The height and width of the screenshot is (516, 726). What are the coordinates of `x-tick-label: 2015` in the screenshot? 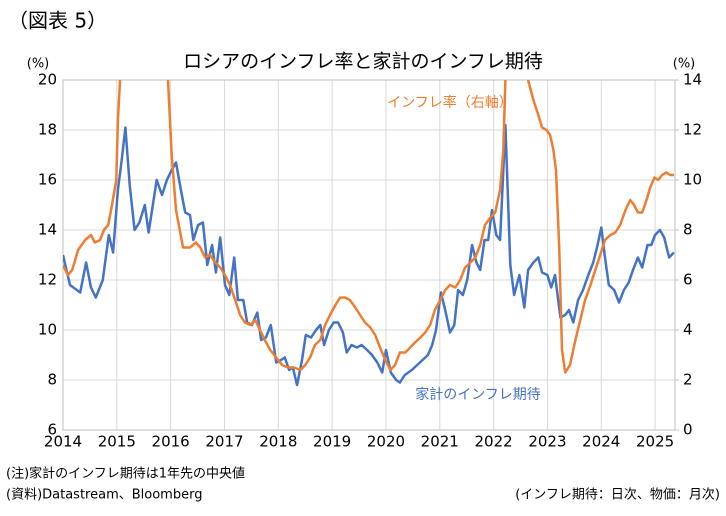 It's located at (117, 442).